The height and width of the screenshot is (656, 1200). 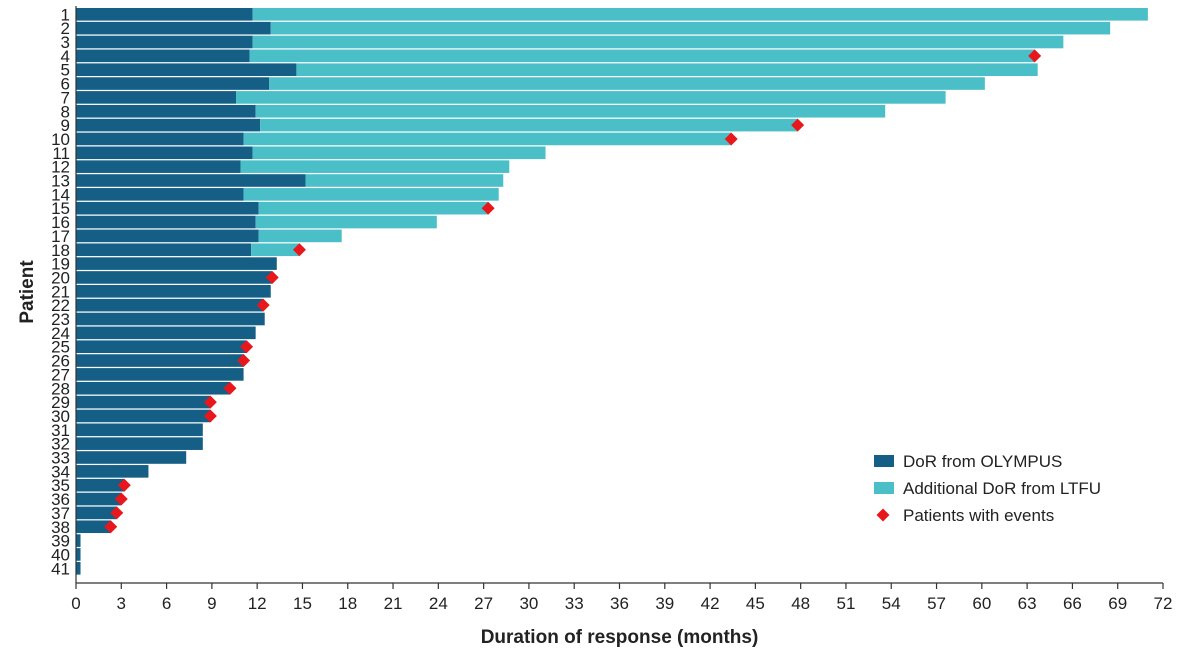 What do you see at coordinates (60, 402) in the screenshot?
I see `y-tick-label: 29` at bounding box center [60, 402].